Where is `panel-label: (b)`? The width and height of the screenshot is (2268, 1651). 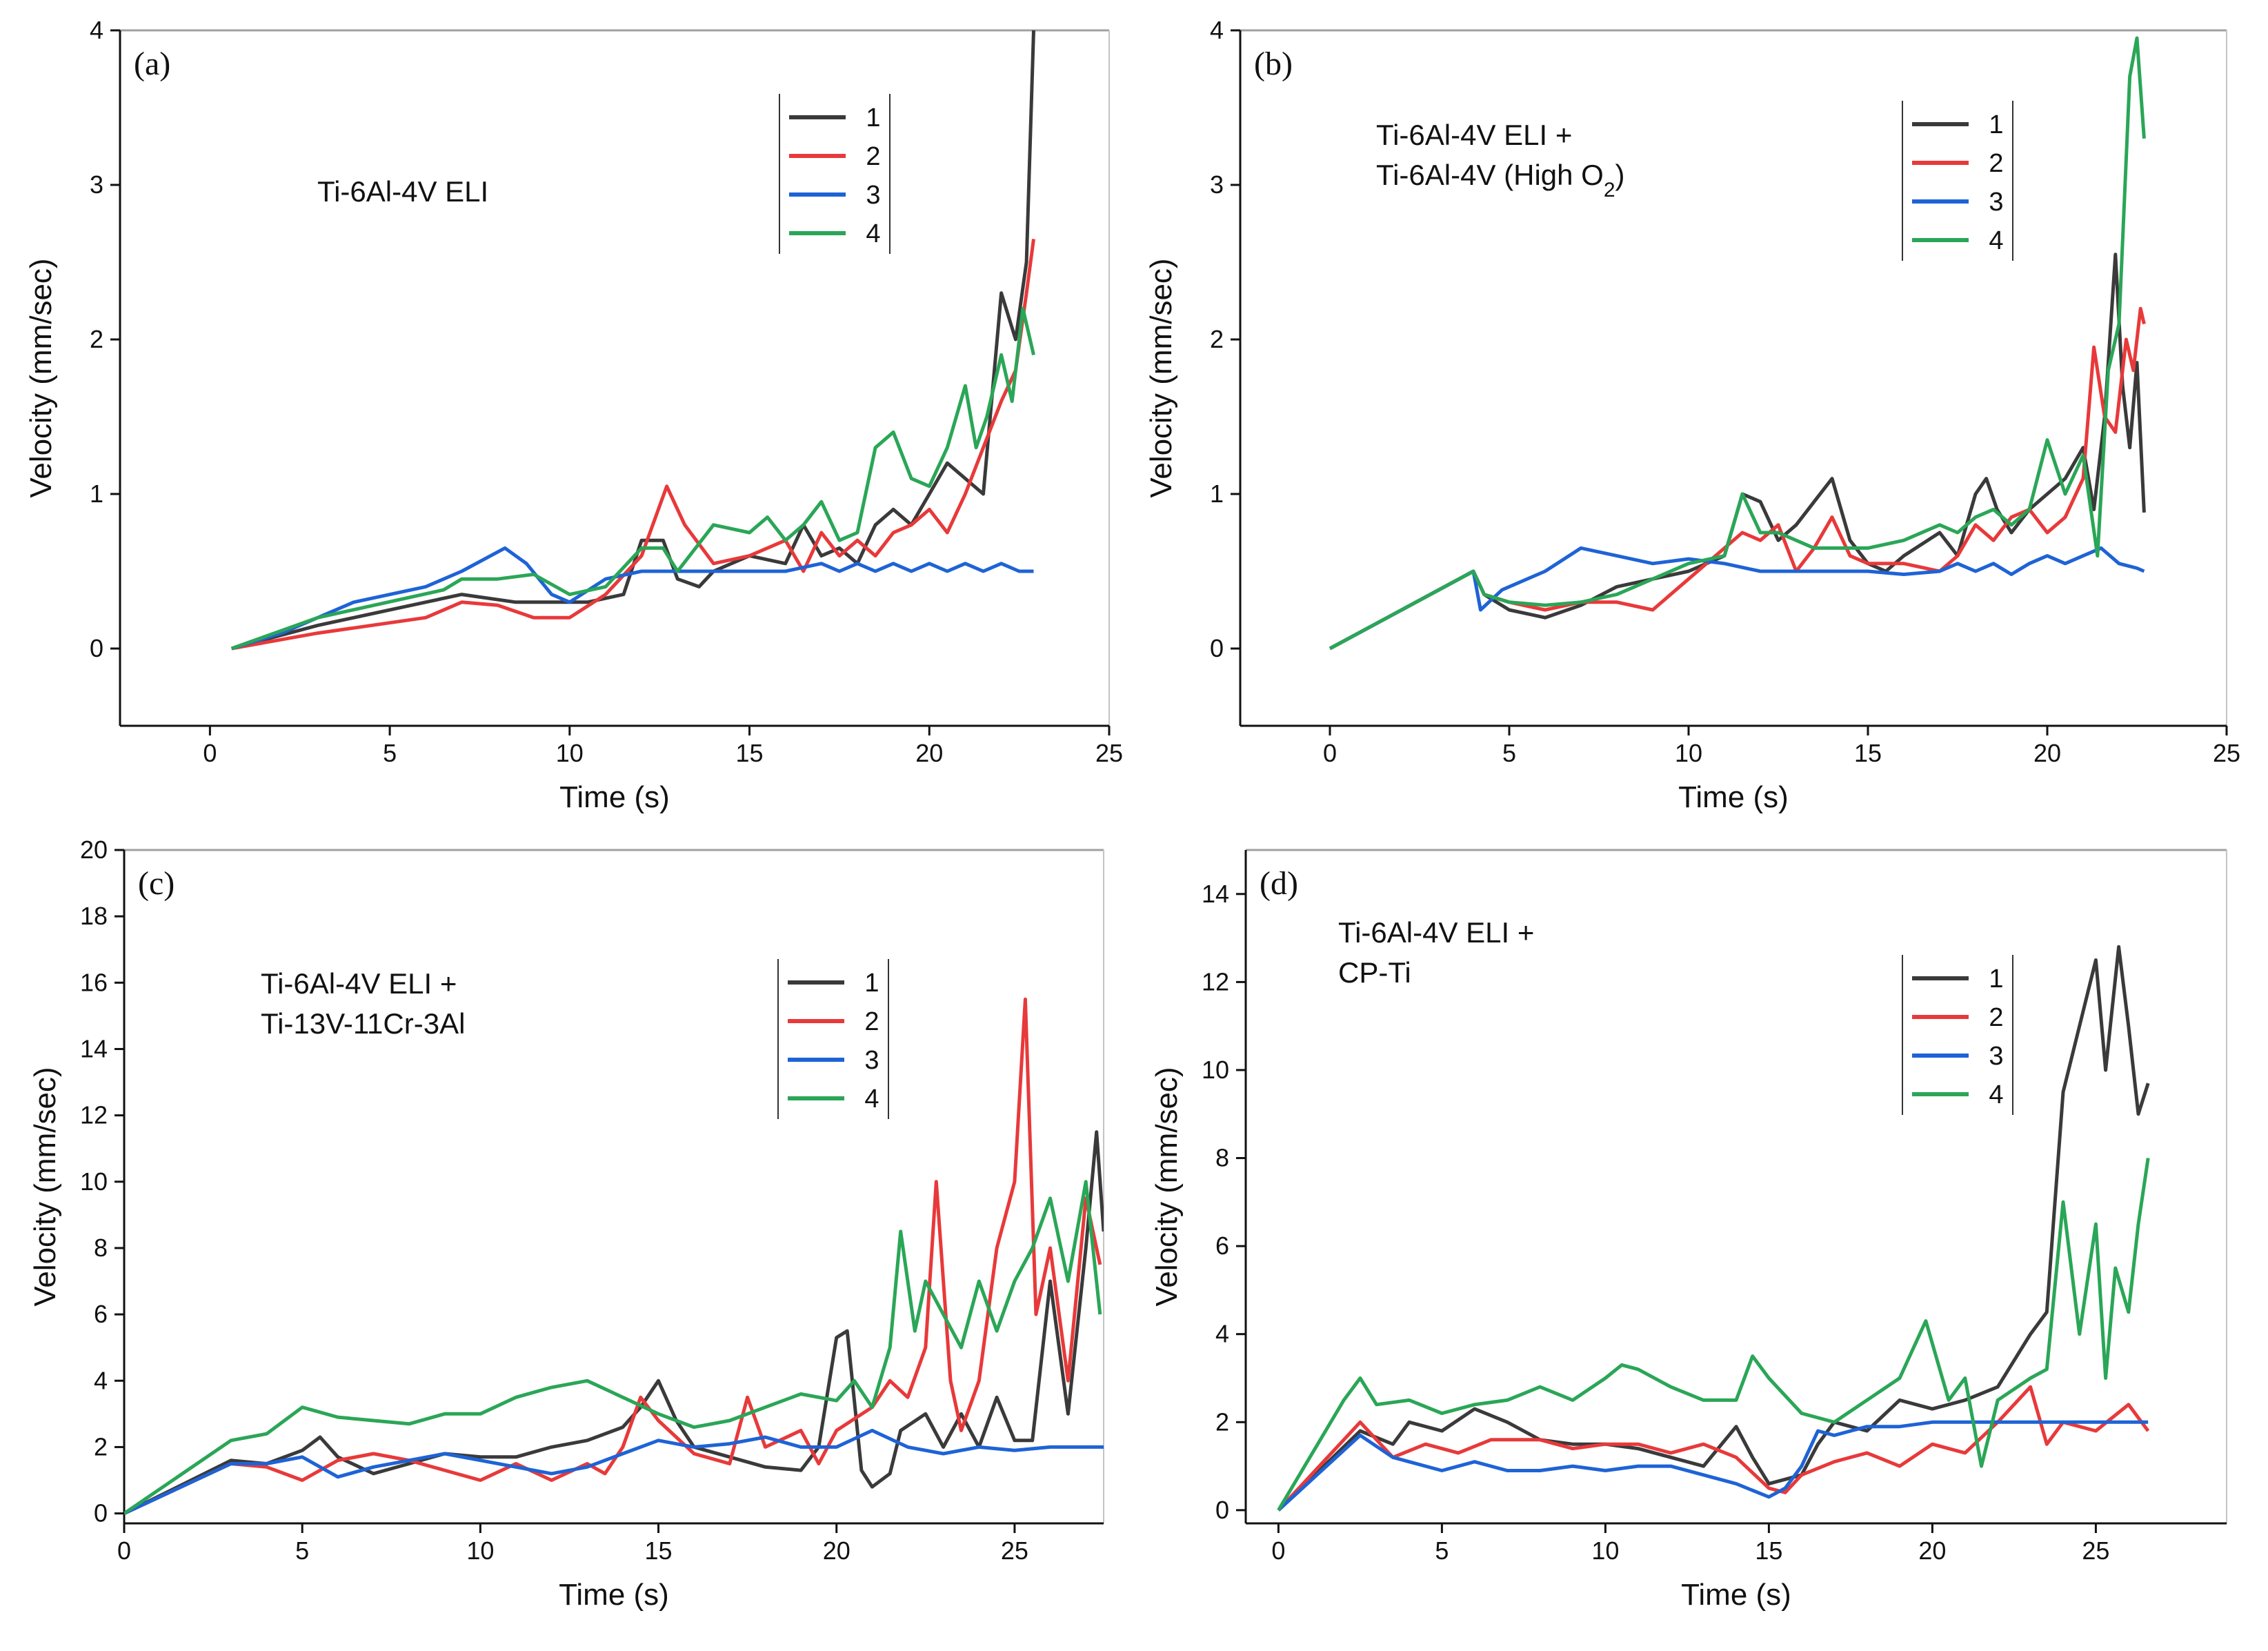 panel-label: (b) is located at coordinates (1273, 64).